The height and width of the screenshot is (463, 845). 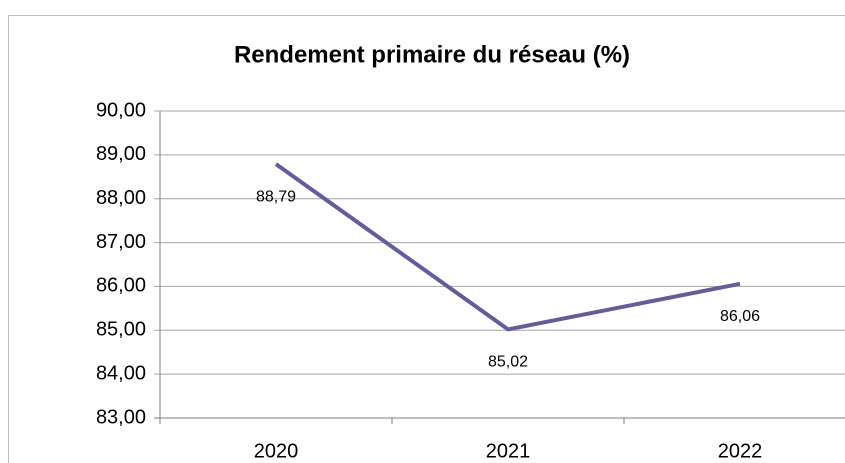 What do you see at coordinates (121, 286) in the screenshot?
I see `y-tick-label: 86,00` at bounding box center [121, 286].